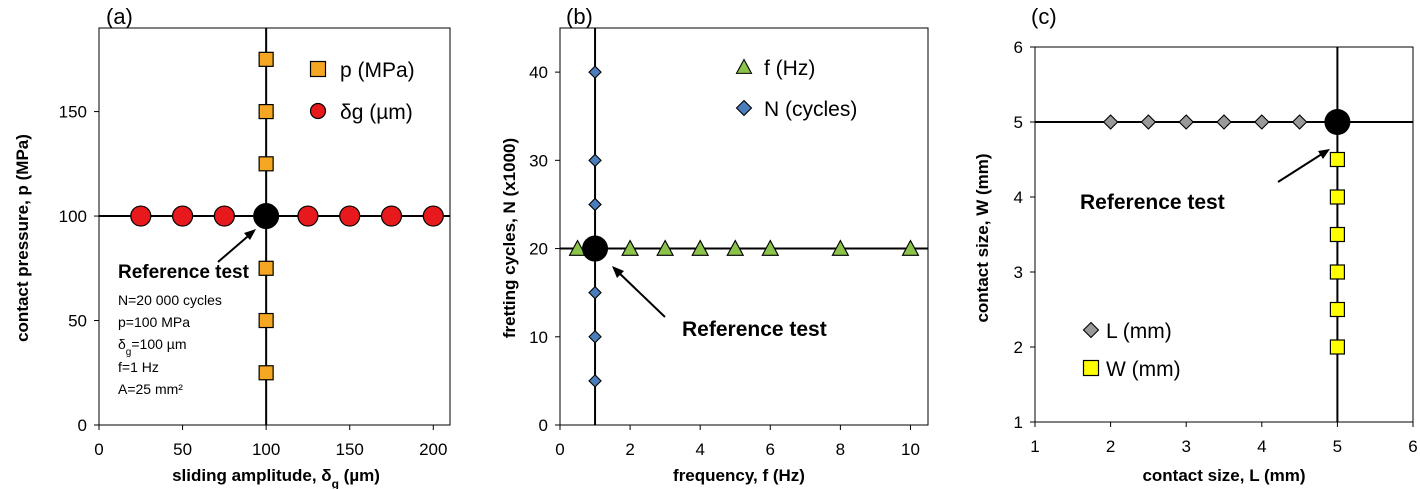 The image size is (1420, 489). What do you see at coordinates (1018, 47) in the screenshot?
I see `panel-c-ytick-label: 6` at bounding box center [1018, 47].